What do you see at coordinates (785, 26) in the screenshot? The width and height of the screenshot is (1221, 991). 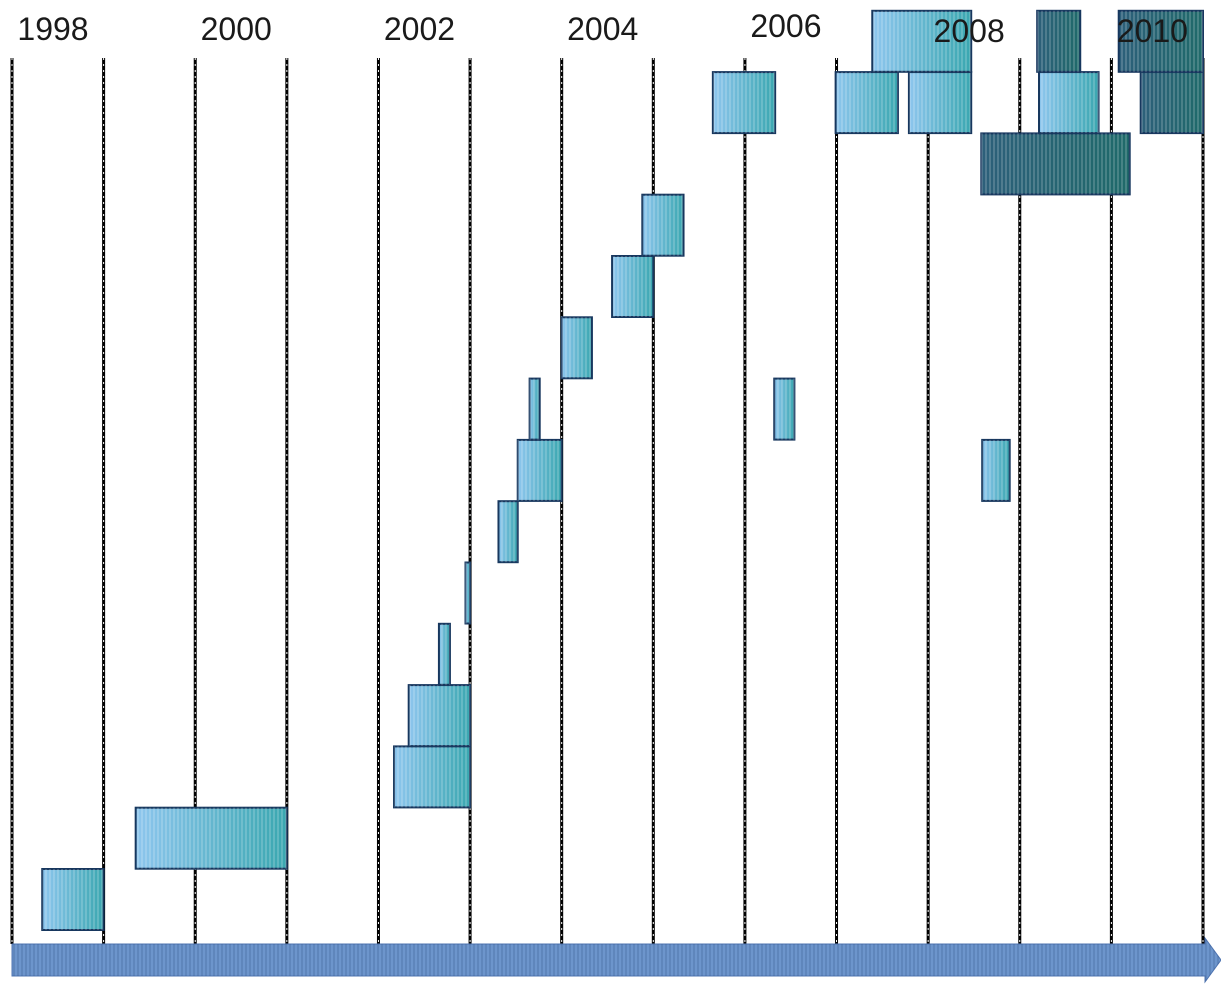 I see `year-label-2006: 2006` at bounding box center [785, 26].